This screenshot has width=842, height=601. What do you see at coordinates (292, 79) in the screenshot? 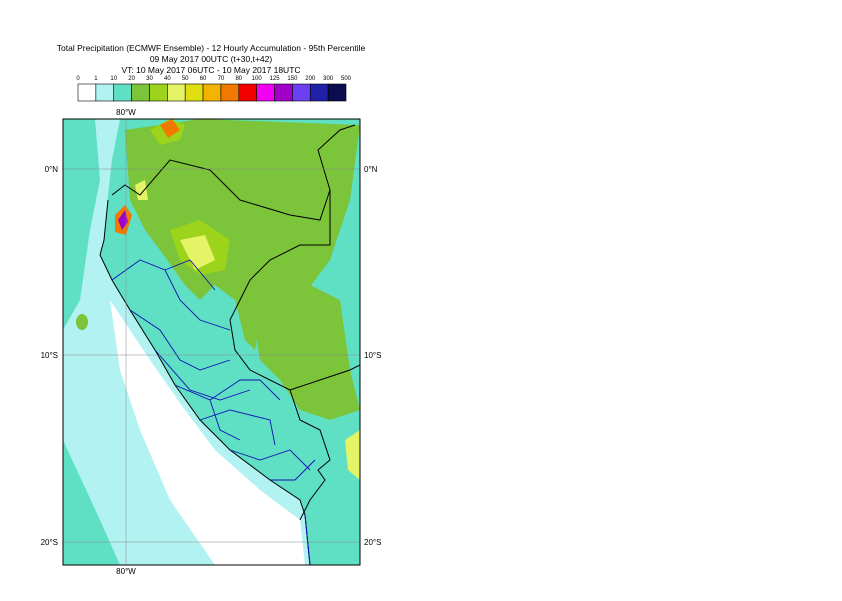
I see `colorbar-label: 150` at bounding box center [292, 79].